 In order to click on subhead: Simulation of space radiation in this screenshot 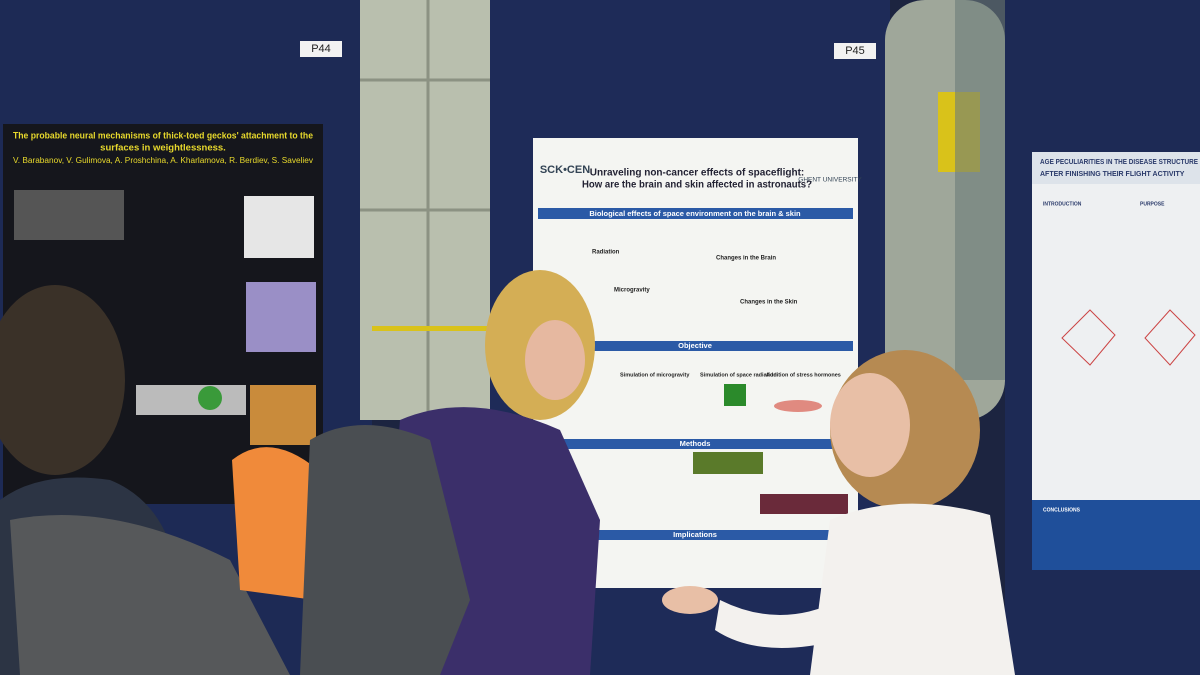, I will do `click(738, 375)`.